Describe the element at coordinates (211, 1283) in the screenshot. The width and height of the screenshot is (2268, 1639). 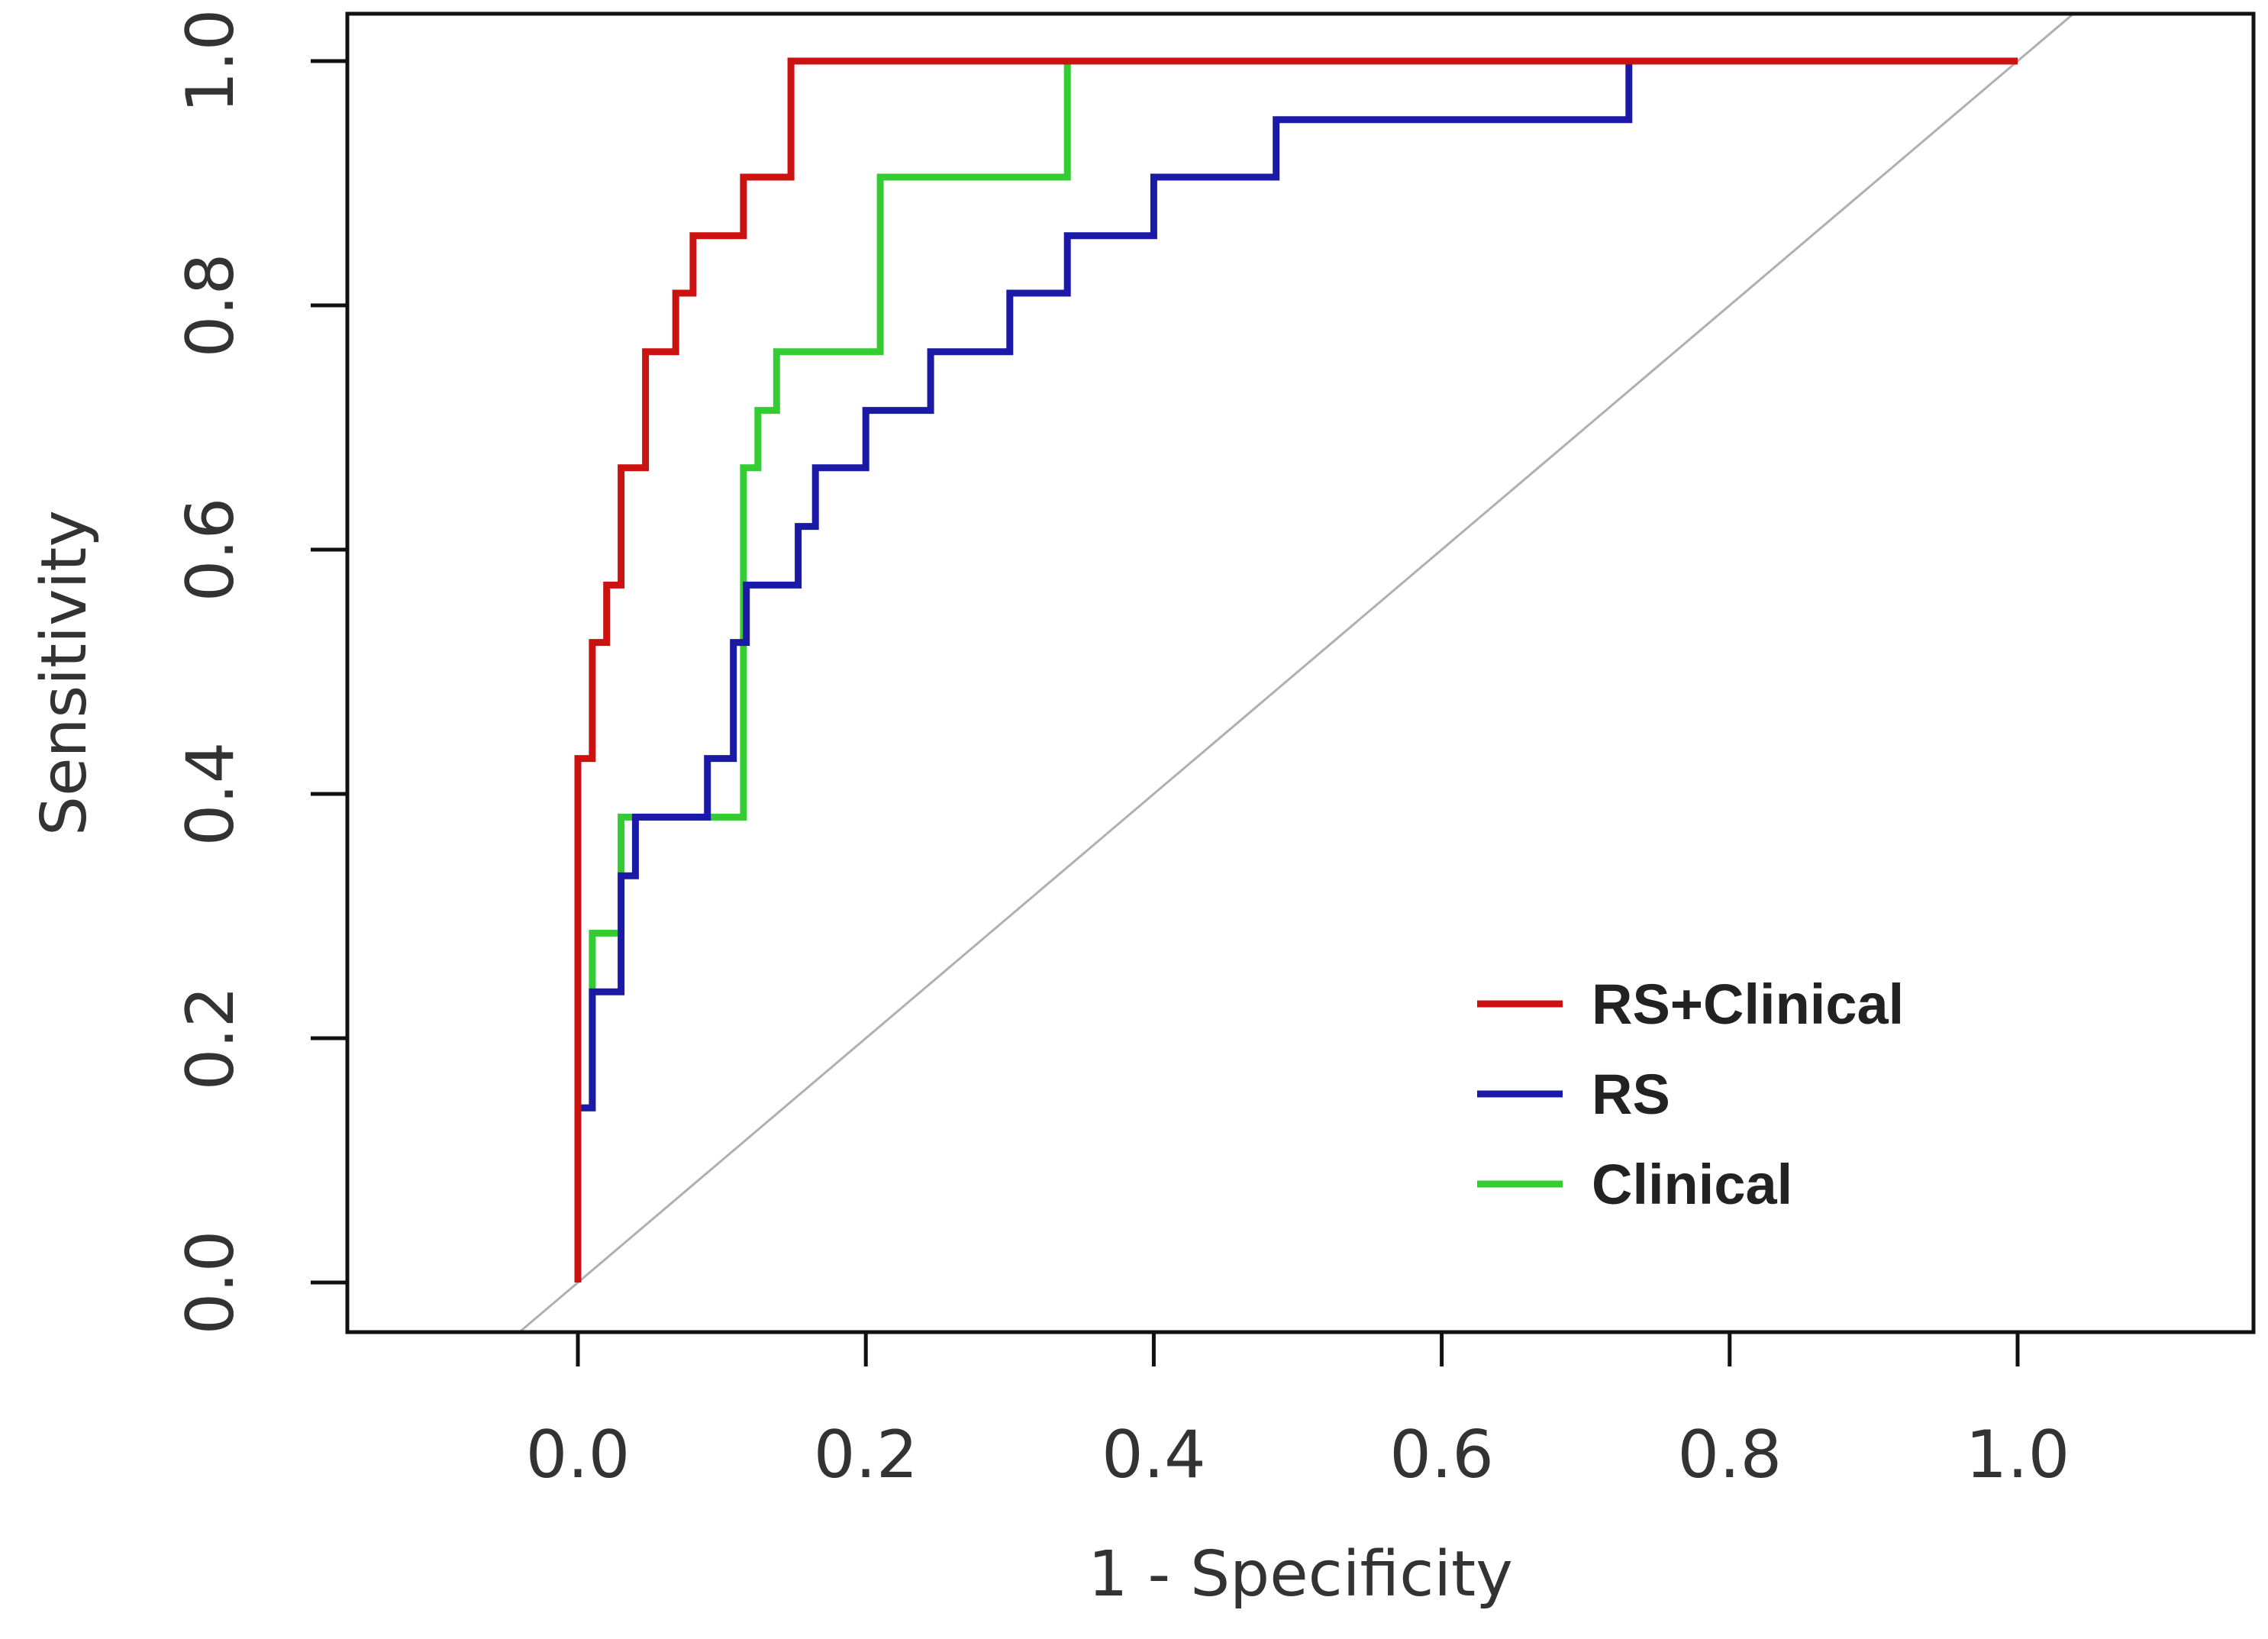
I see `y-tick-label: 0.0` at that location.